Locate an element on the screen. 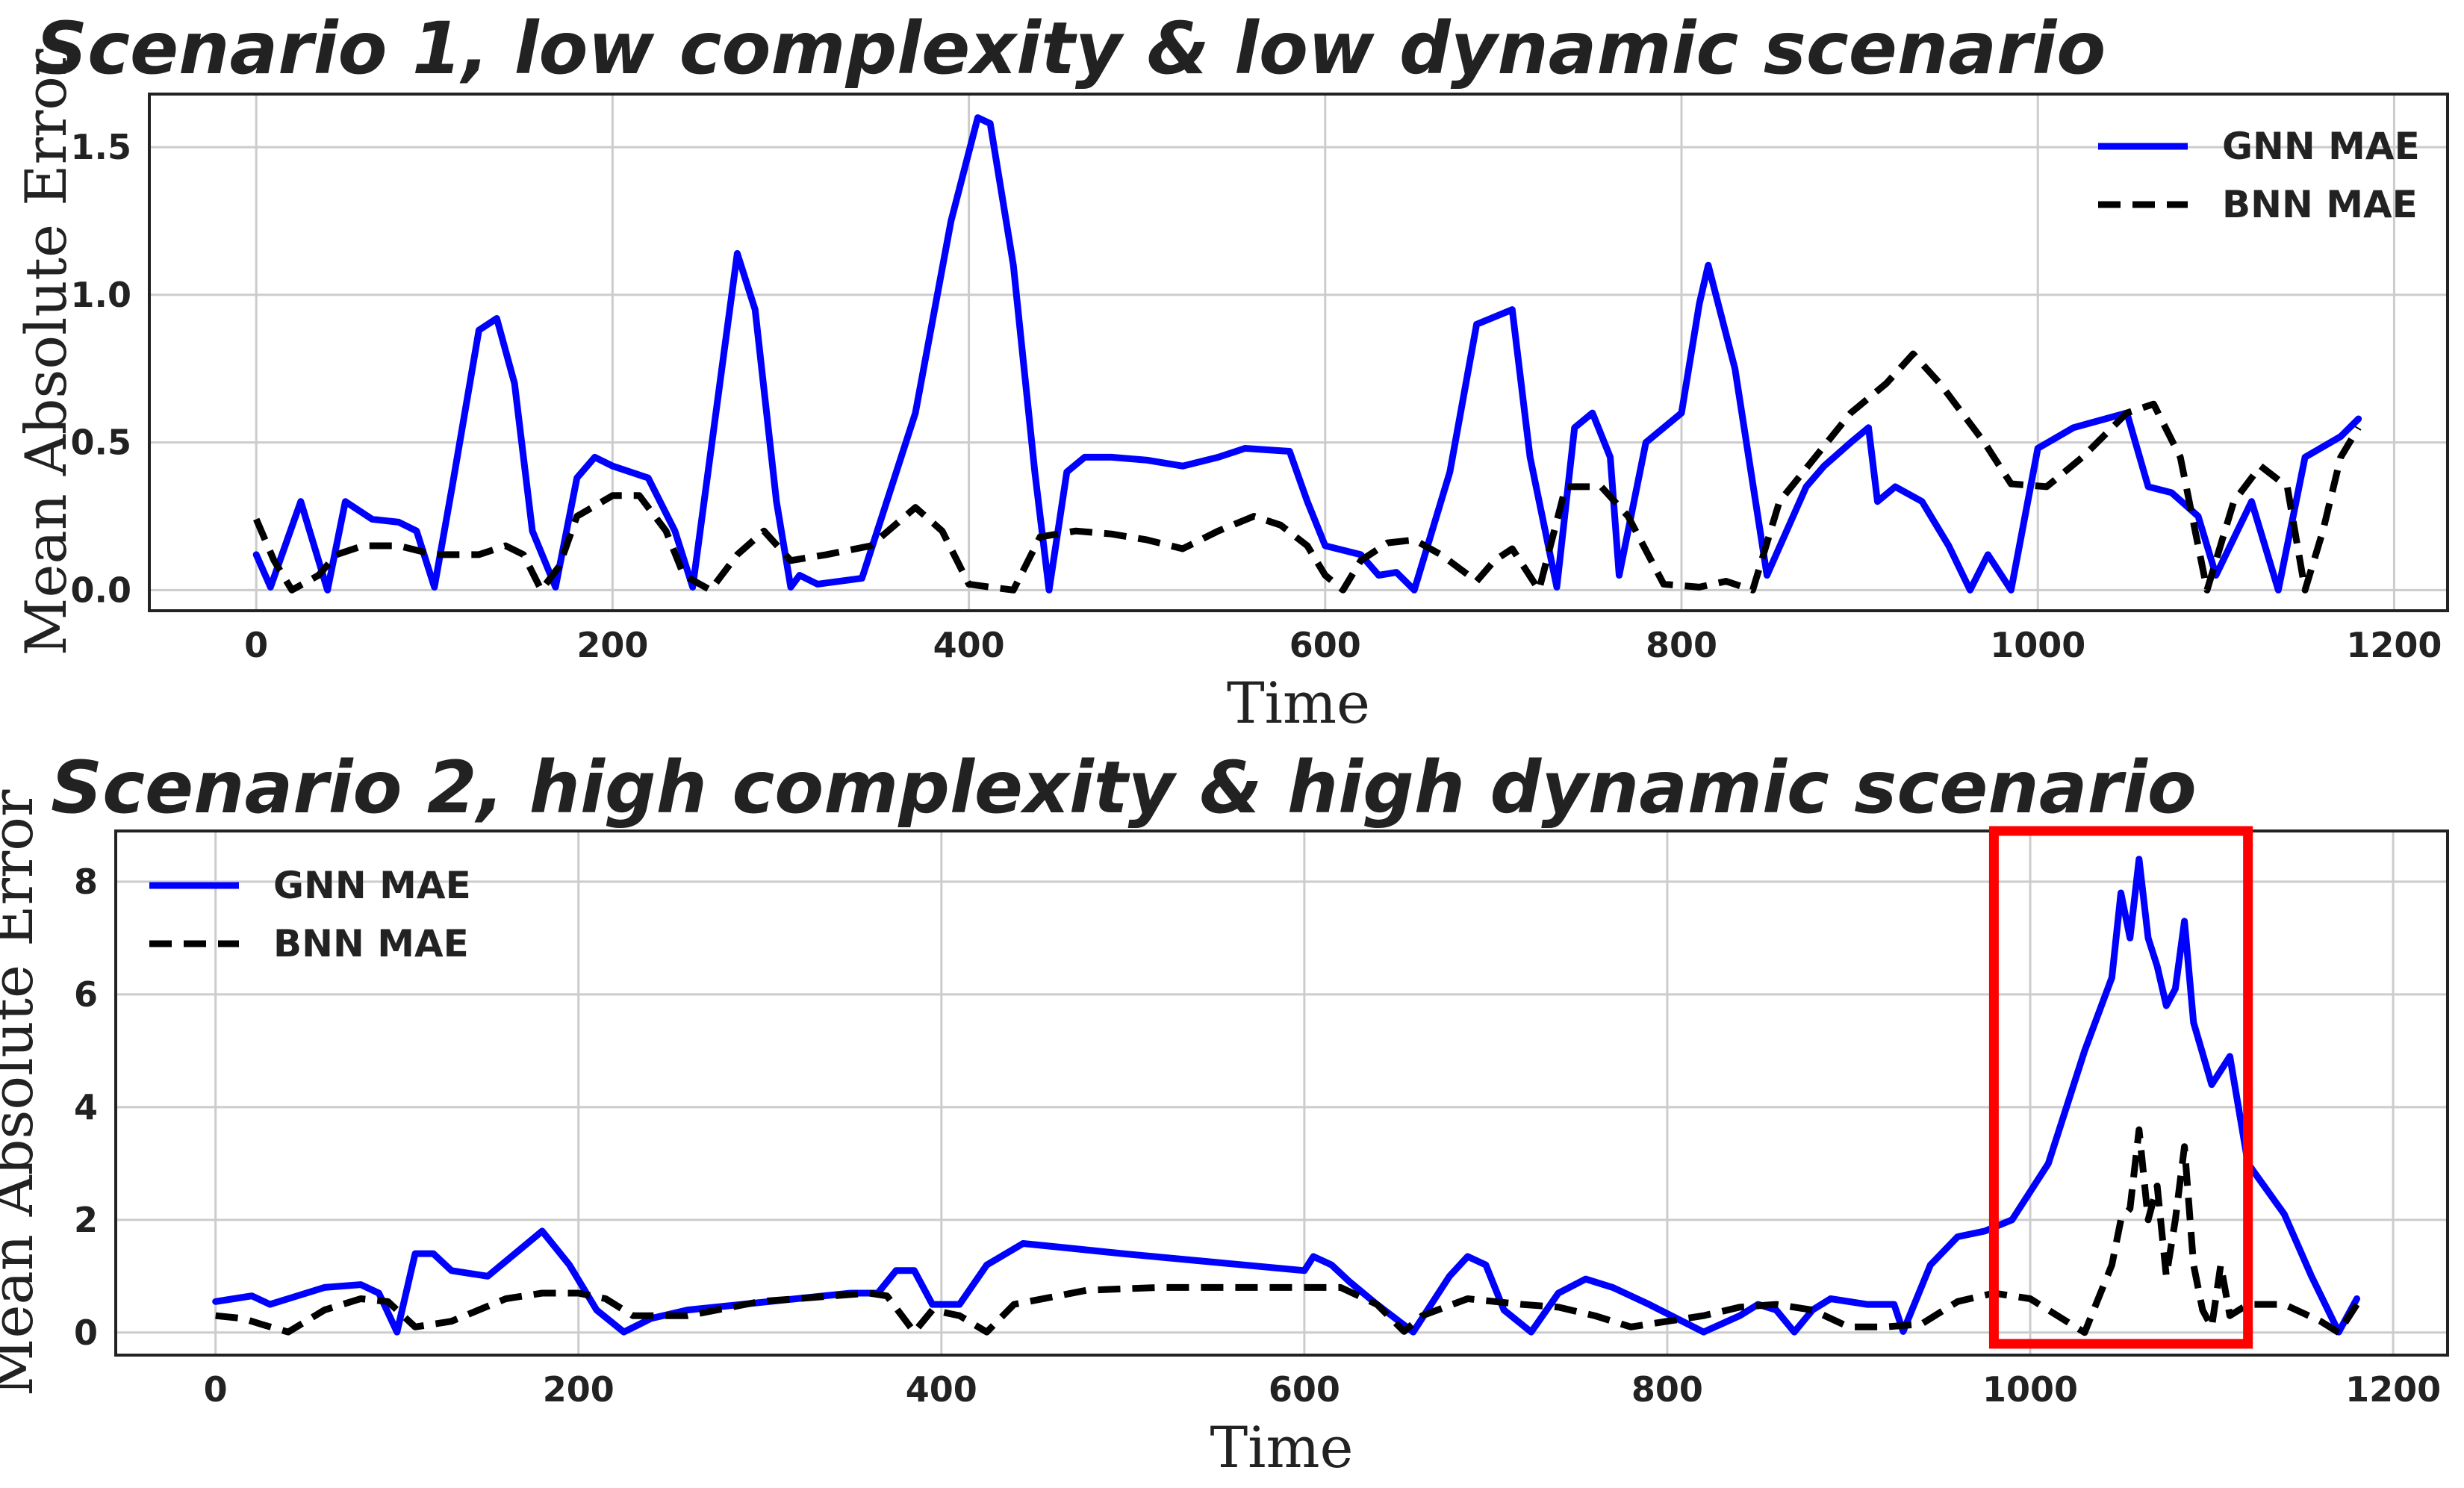 Image resolution: width=2464 pixels, height=1488 pixels. y-tick-label: 2 is located at coordinates (86, 1220).